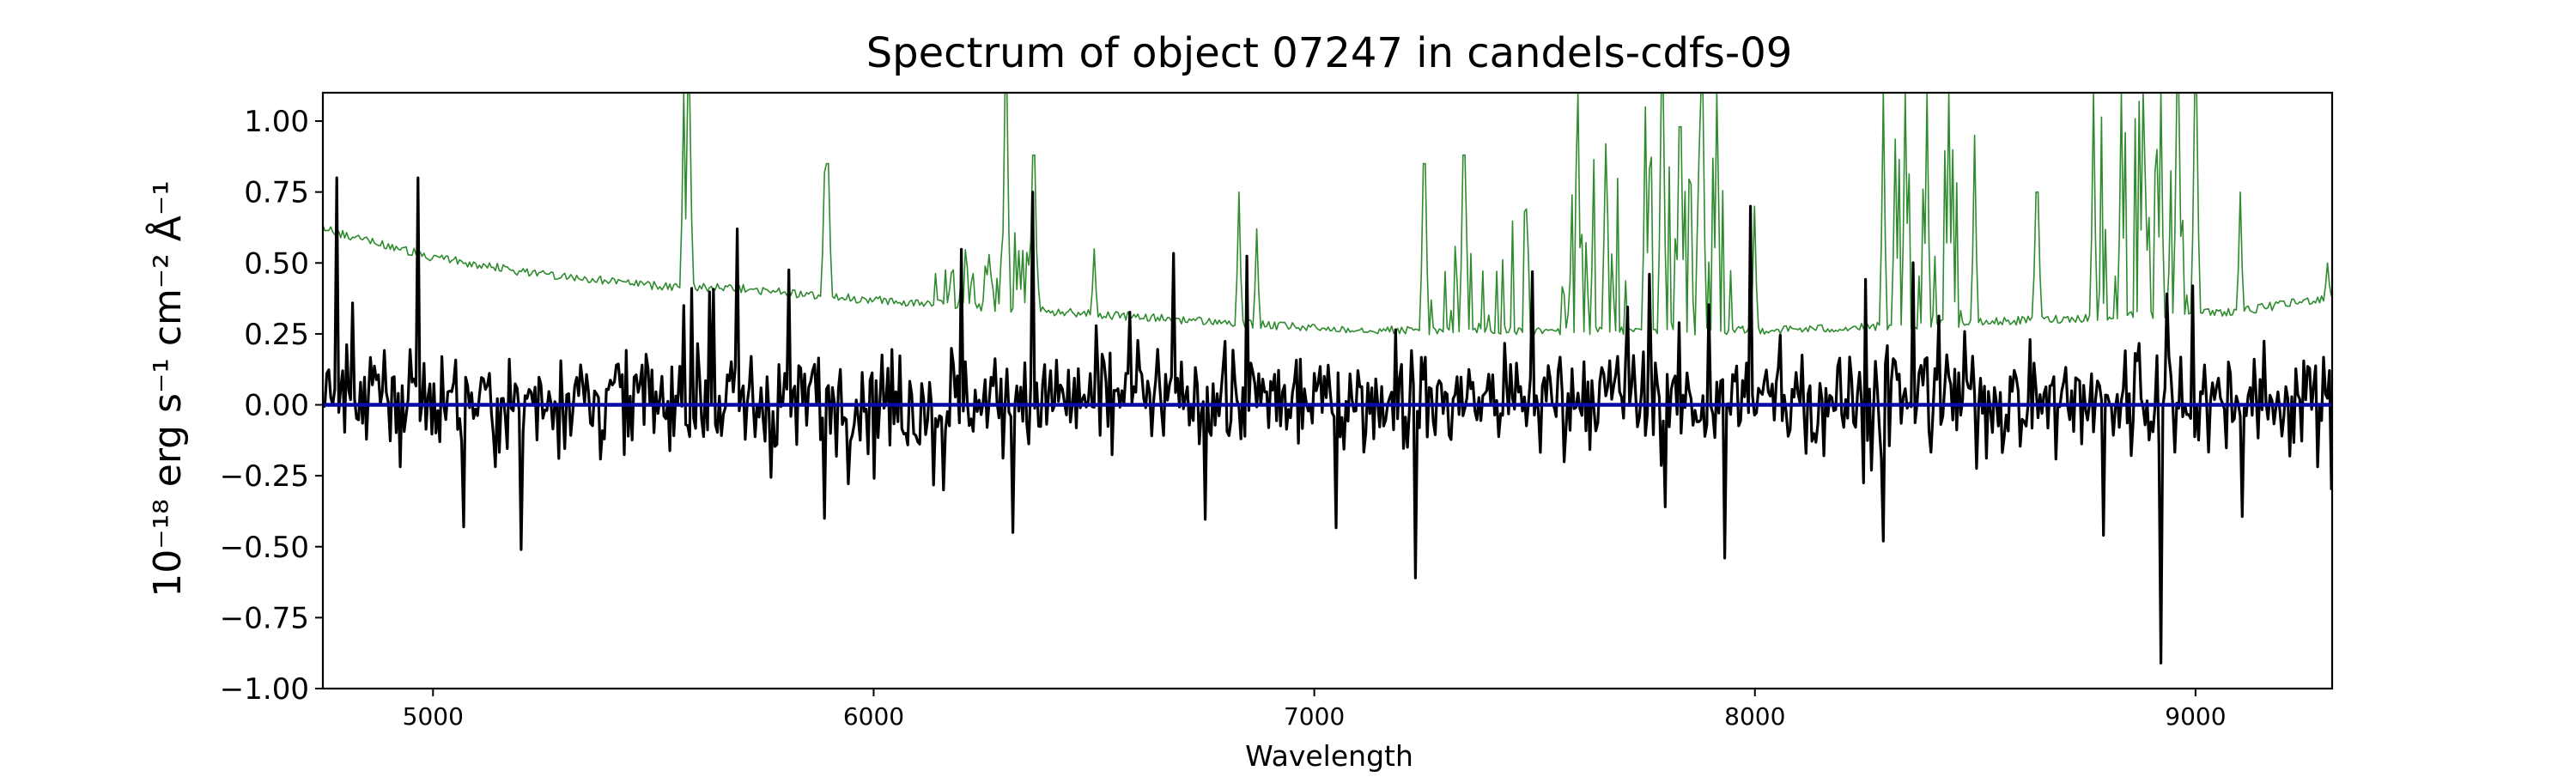  What do you see at coordinates (874, 716) in the screenshot?
I see `x-tick-label: 6000` at bounding box center [874, 716].